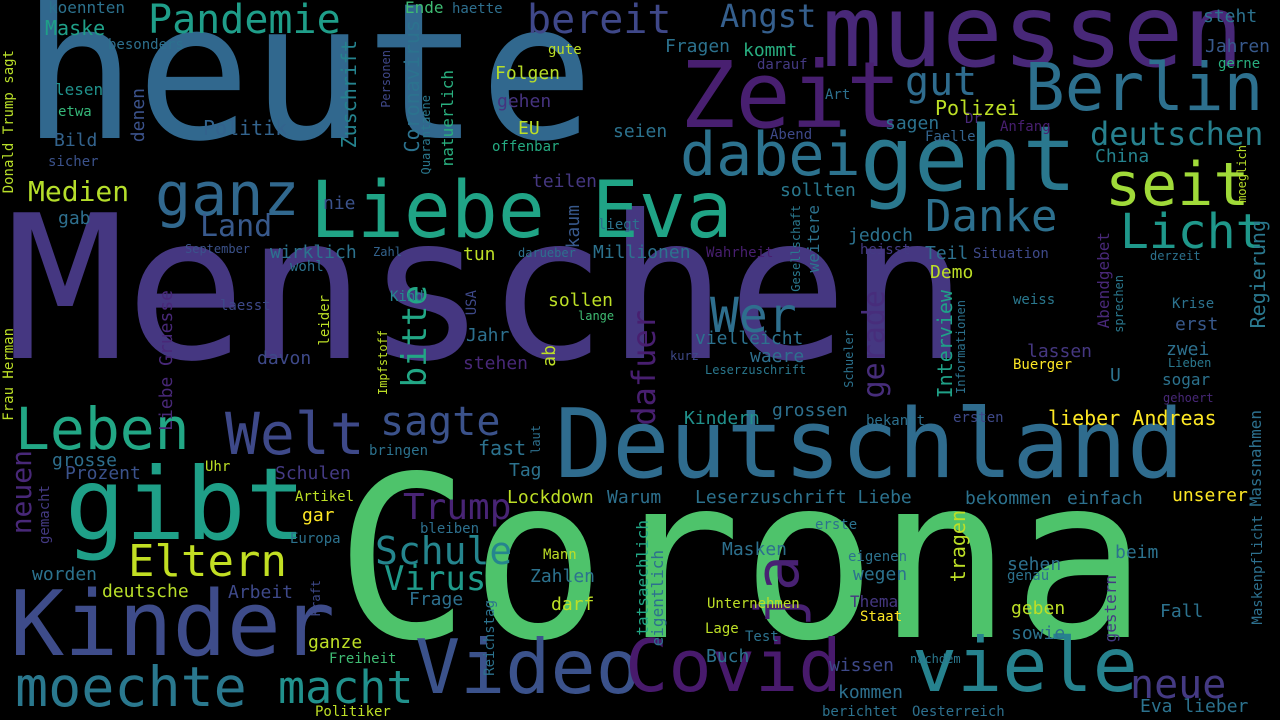 The image size is (1280, 720). What do you see at coordinates (407, 297) in the screenshot?
I see `word: Kind` at bounding box center [407, 297].